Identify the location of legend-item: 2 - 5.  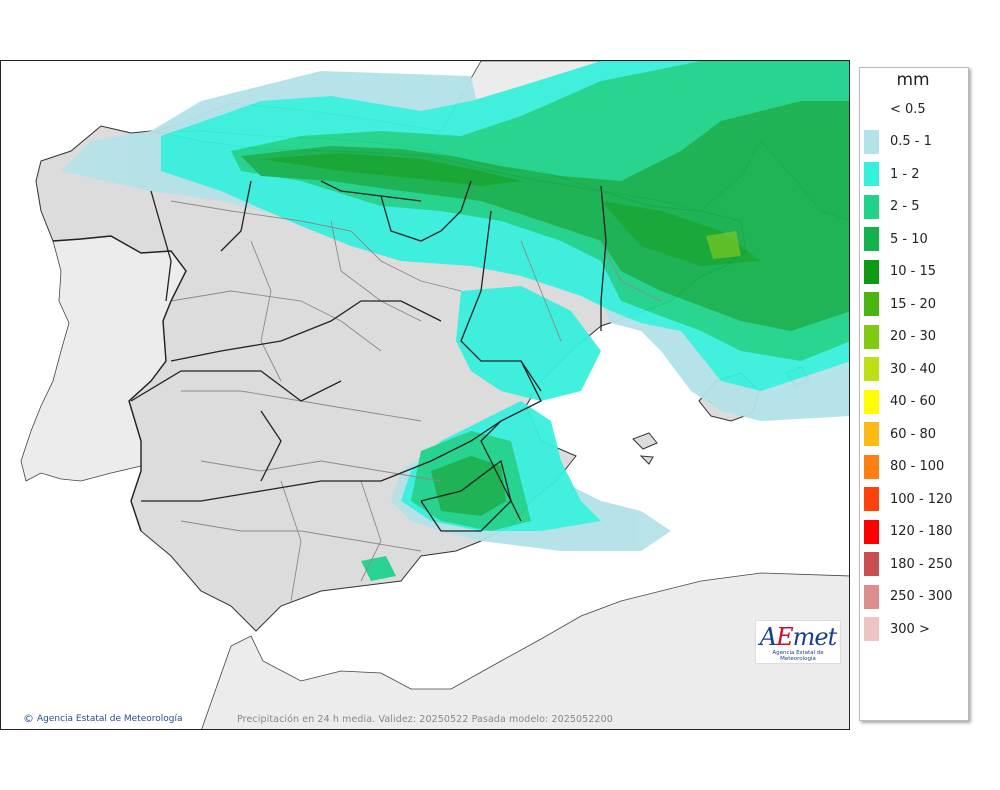
(892, 206).